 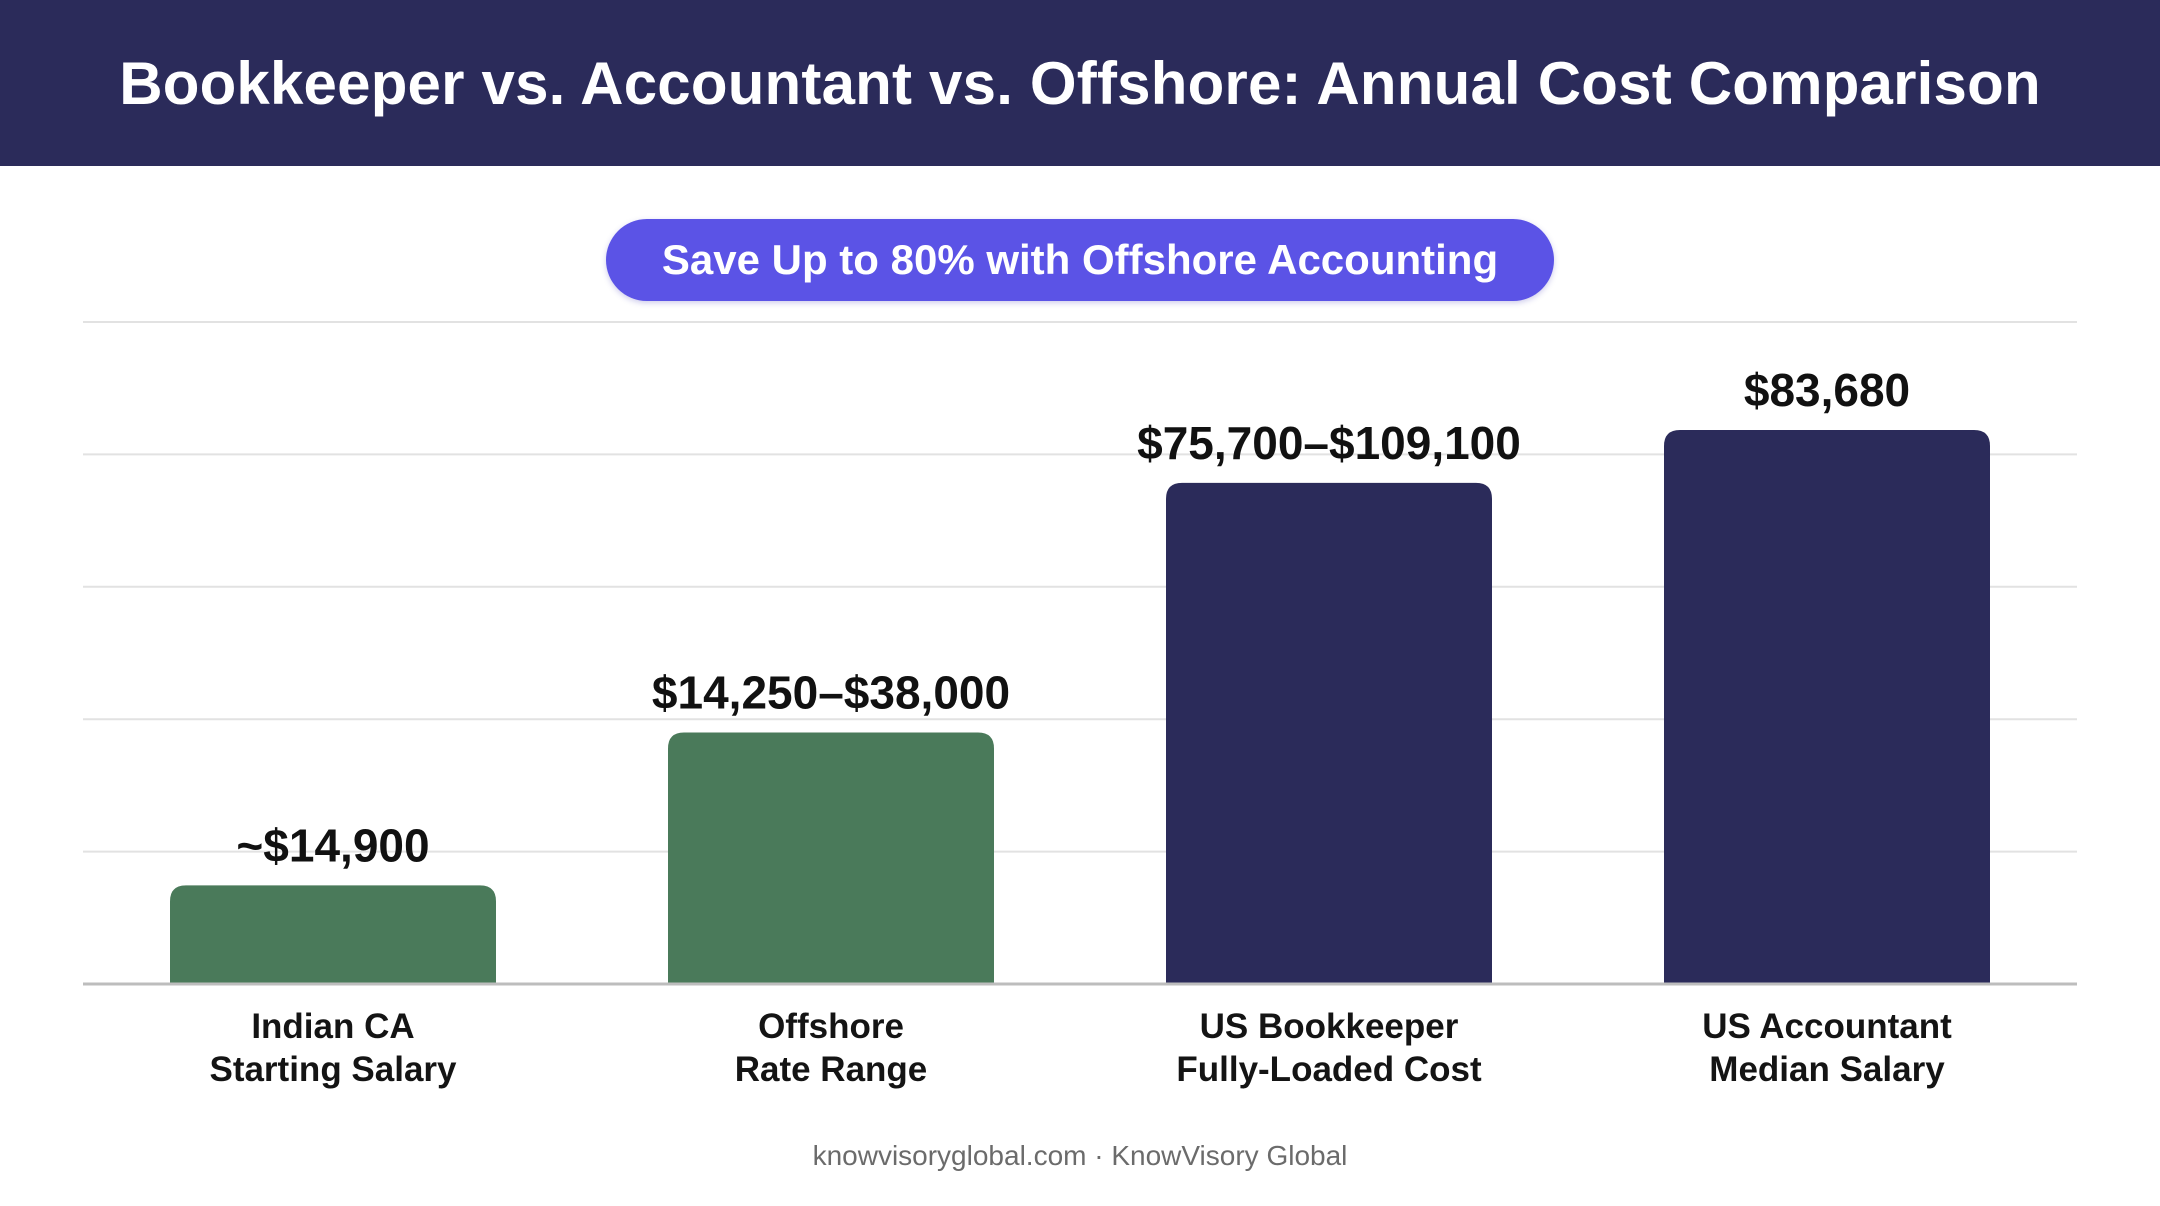 What do you see at coordinates (333, 1069) in the screenshot?
I see `category-label: Starting Salary` at bounding box center [333, 1069].